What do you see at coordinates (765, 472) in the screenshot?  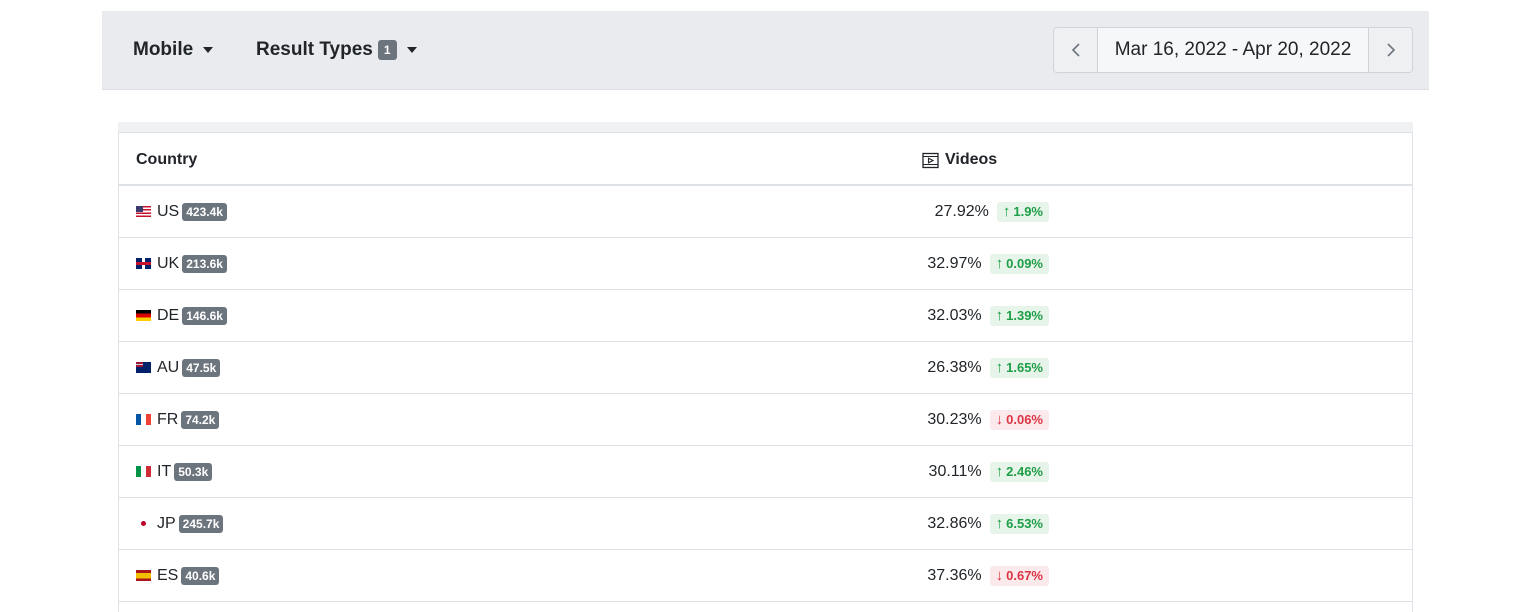 I see `table-row: IT 50.3k 30.11% ↑ 2.46%` at bounding box center [765, 472].